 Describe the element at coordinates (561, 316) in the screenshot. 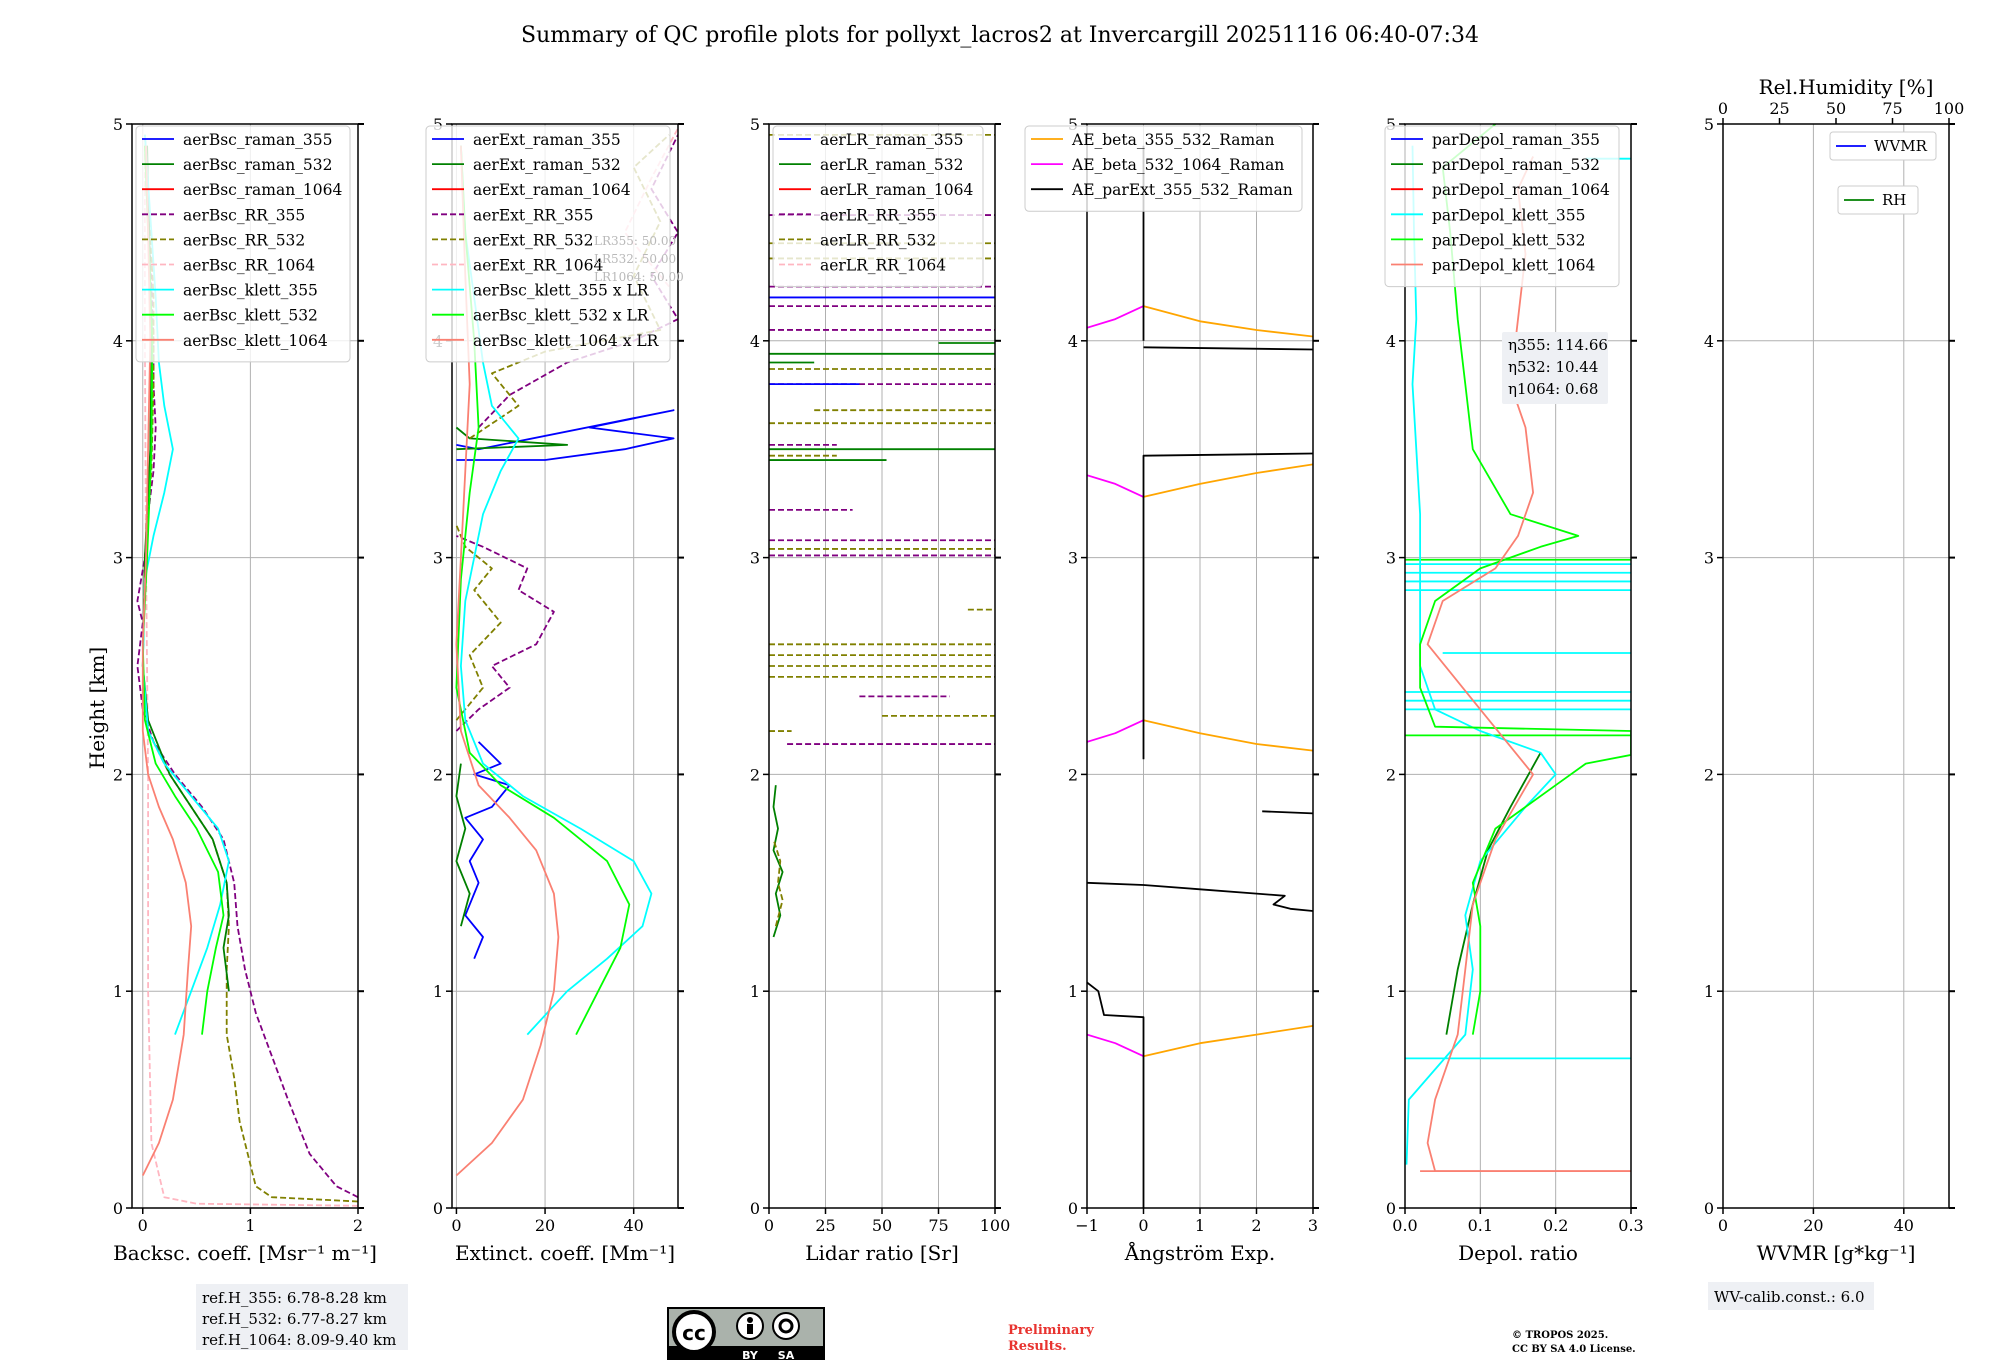

I see `legend-label: aerBsc_klett_532 x LR` at that location.